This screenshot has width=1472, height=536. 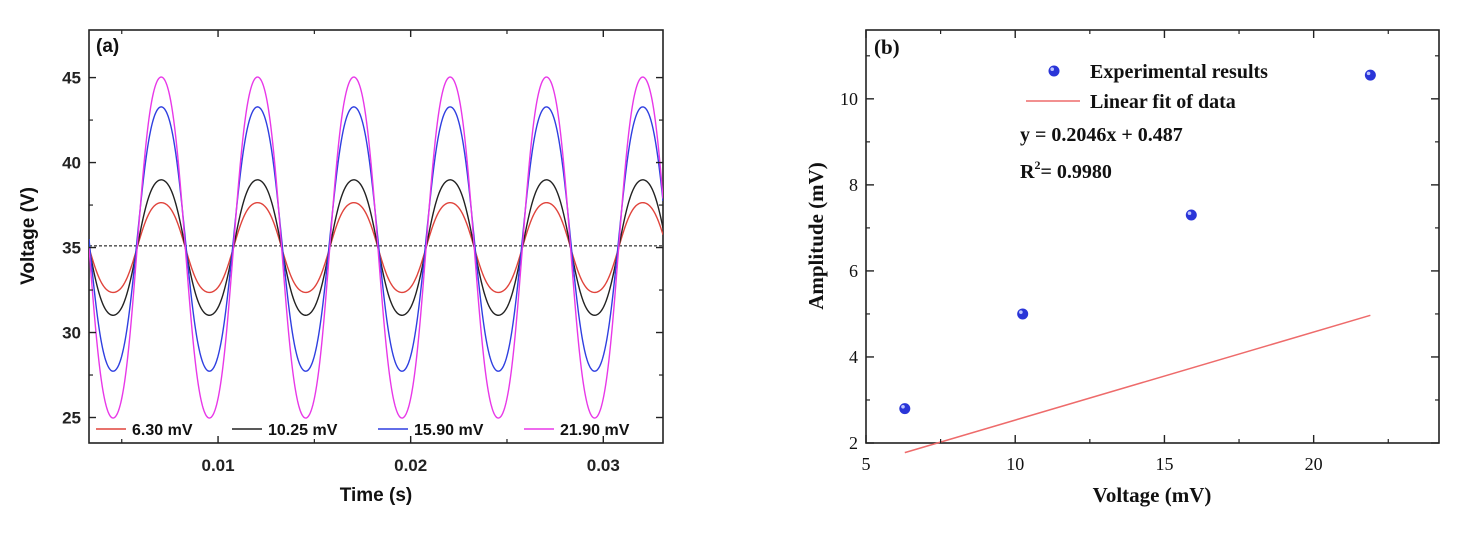 What do you see at coordinates (1015, 464) in the screenshot?
I see `chart-b-x-tick-label: 10` at bounding box center [1015, 464].